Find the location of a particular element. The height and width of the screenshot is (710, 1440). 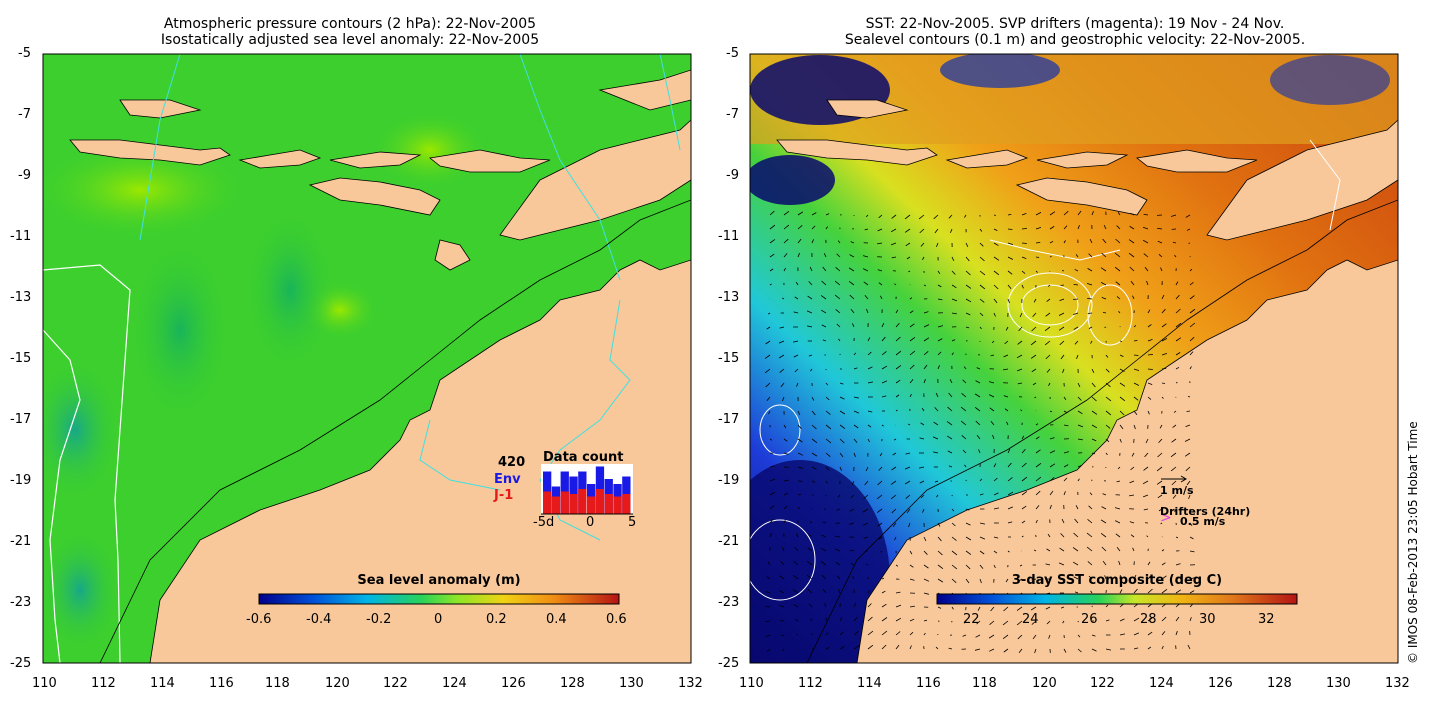

right-x-tick: 118 is located at coordinates (984, 683).